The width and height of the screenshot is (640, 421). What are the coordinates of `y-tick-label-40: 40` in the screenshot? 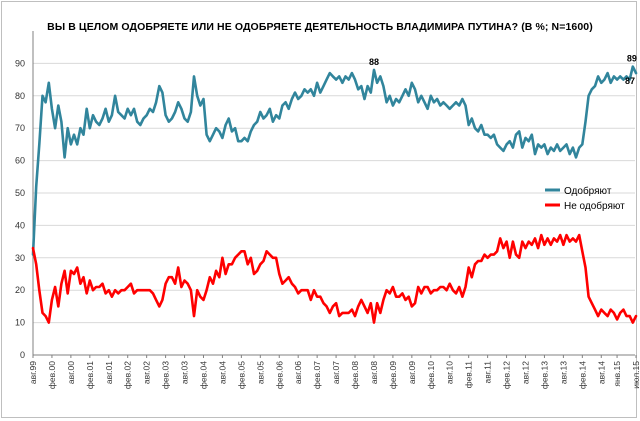 It's located at (20, 225).